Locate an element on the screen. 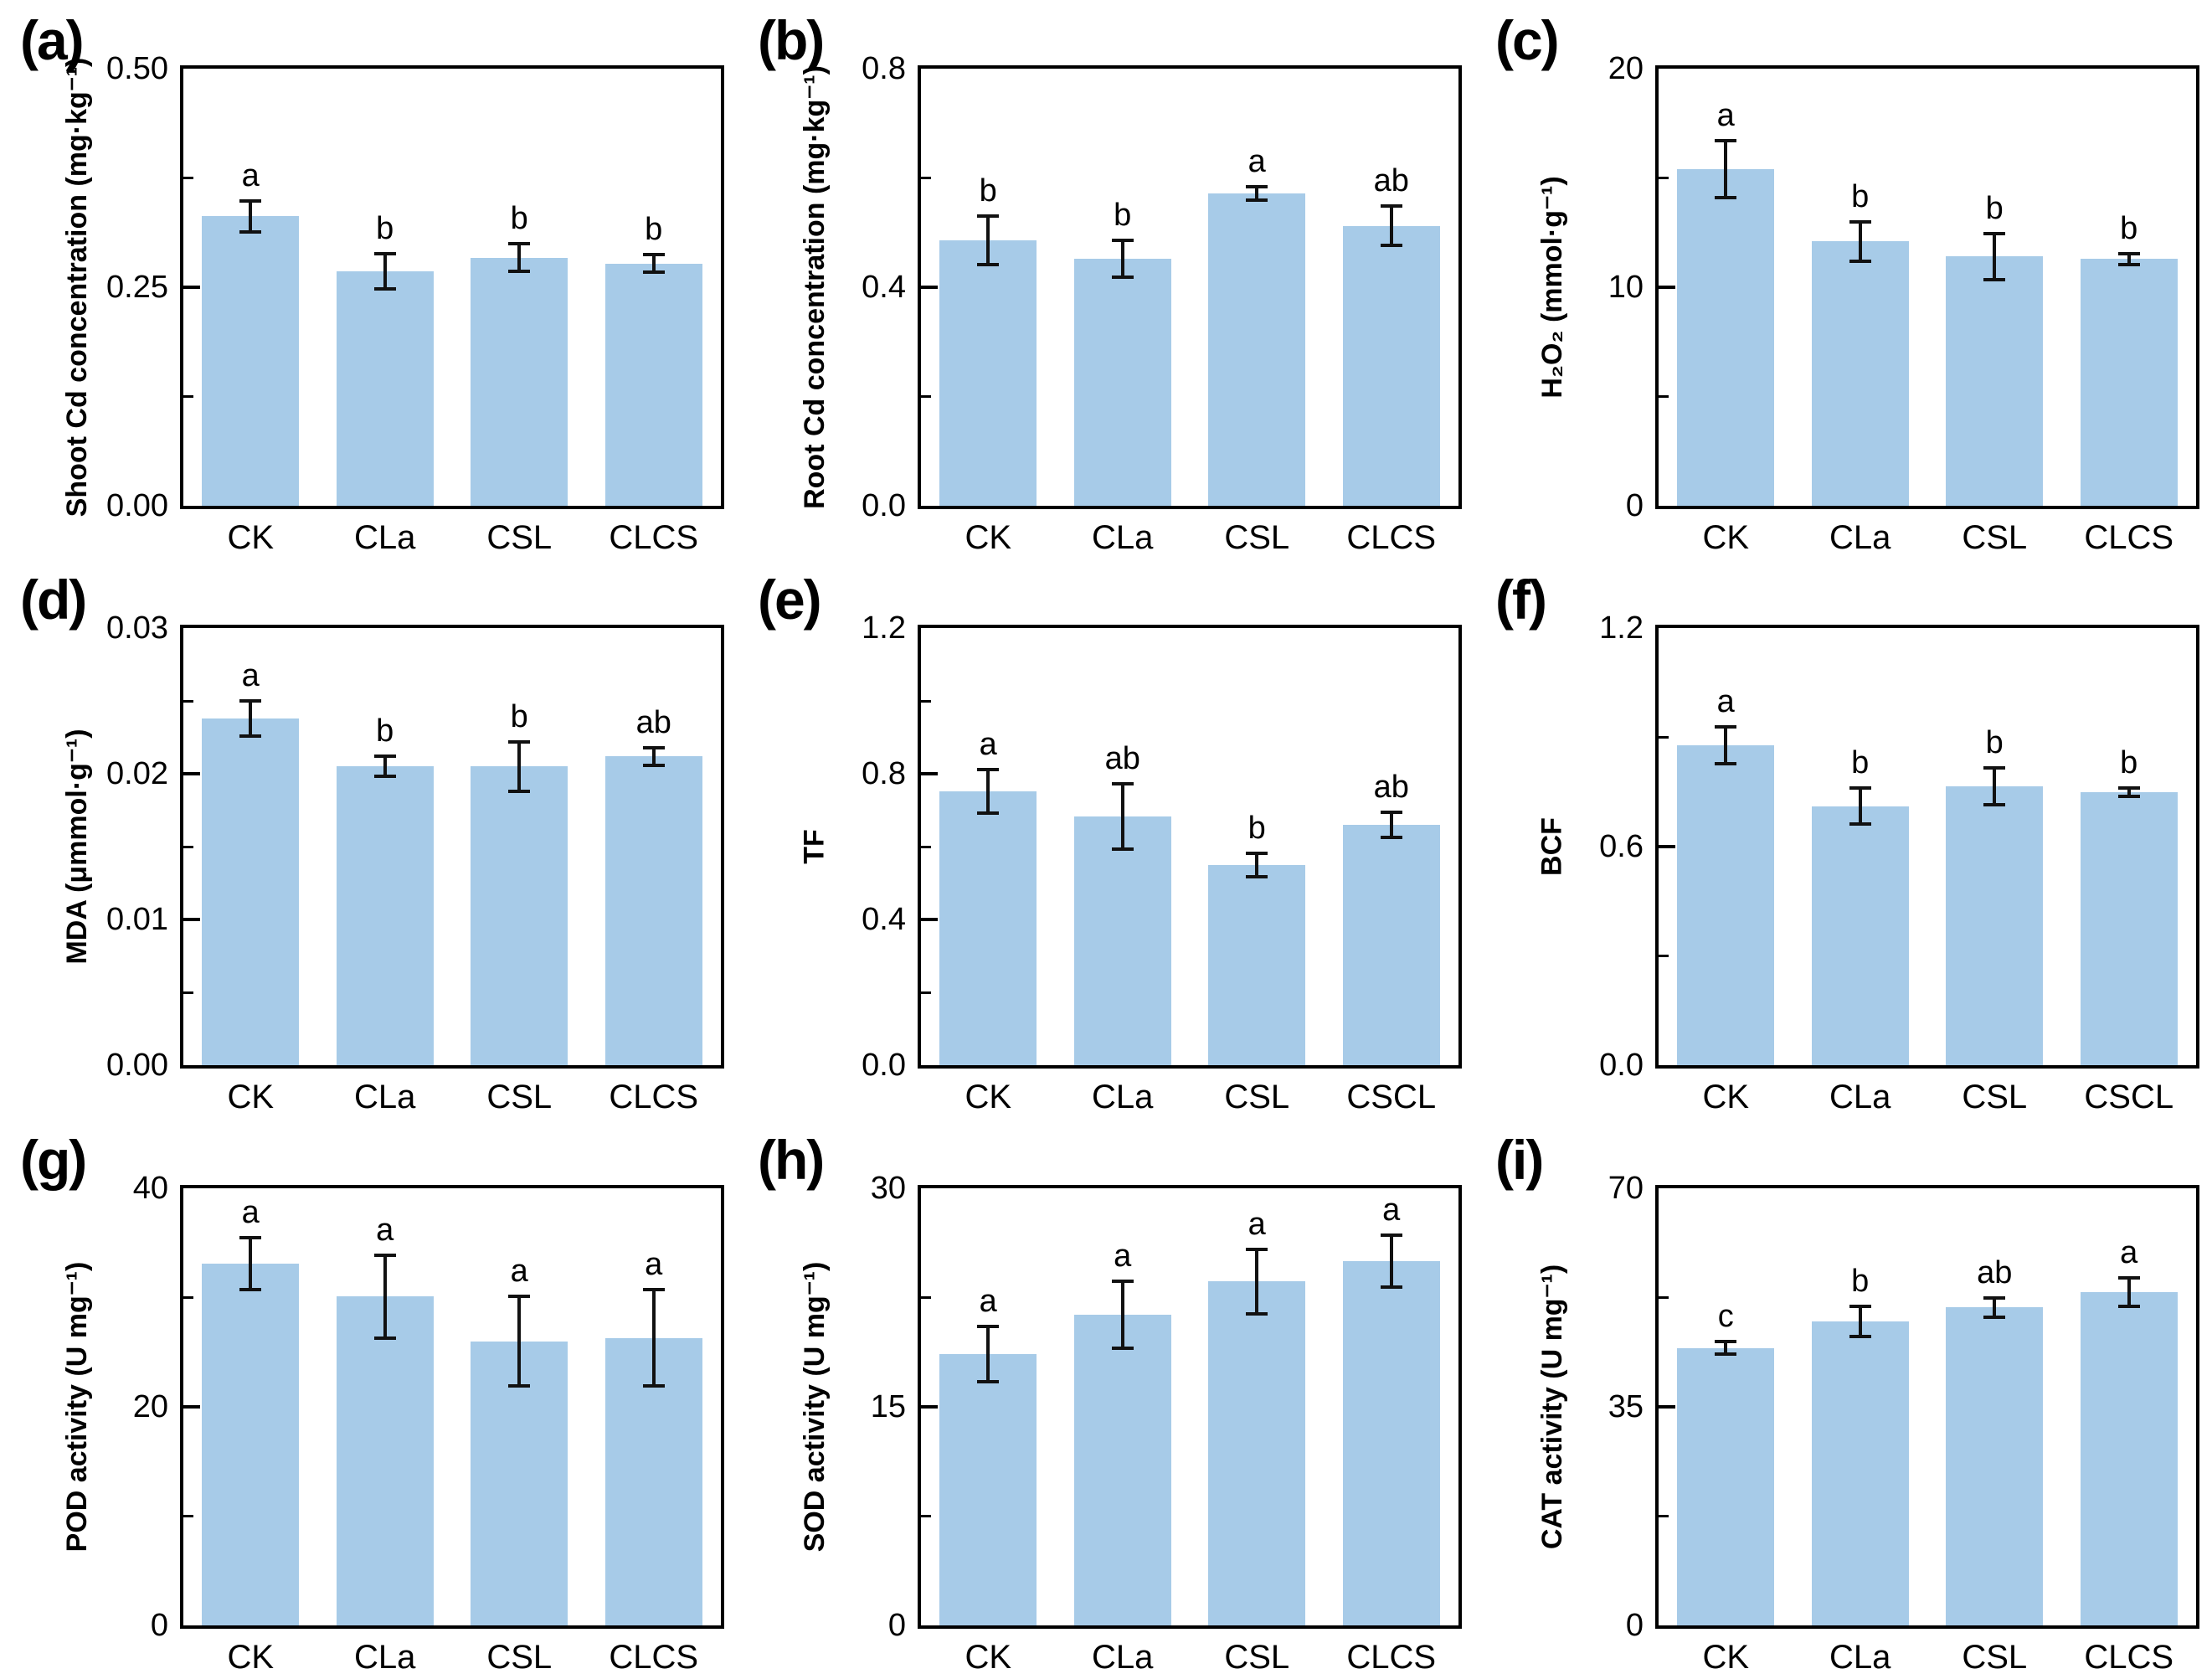  bar-CSCL is located at coordinates (2129, 928).